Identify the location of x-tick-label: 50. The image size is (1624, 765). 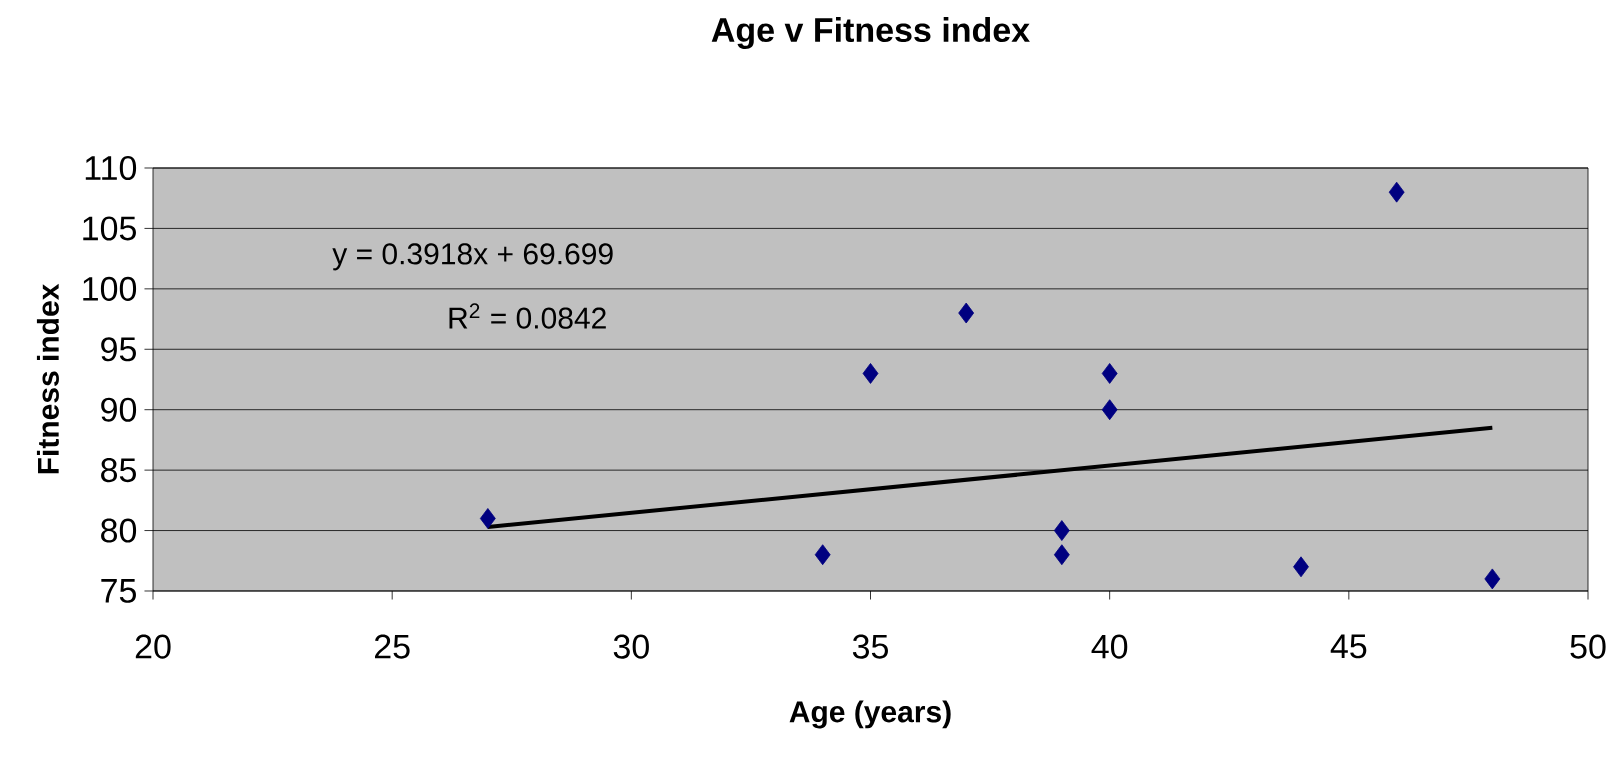
(1588, 646).